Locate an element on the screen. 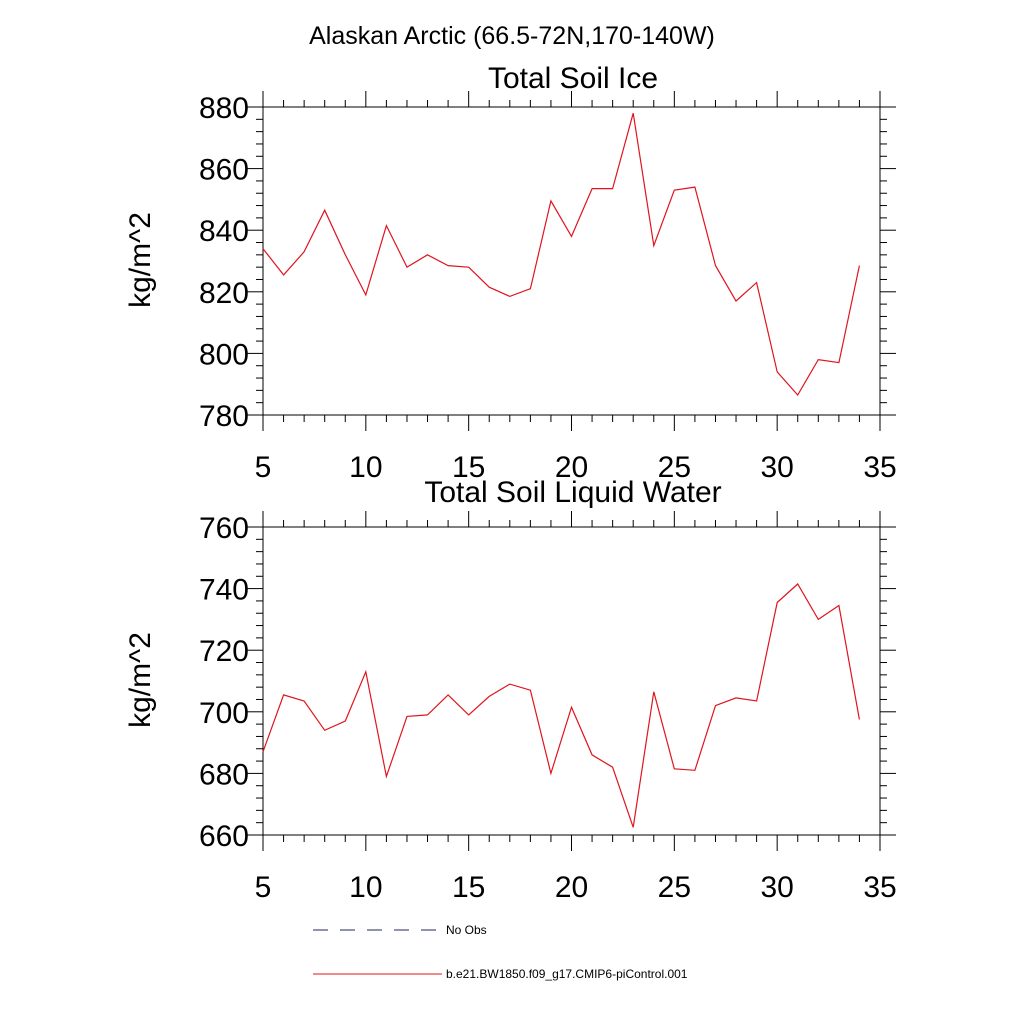  y-tick-label: 820 is located at coordinates (224, 293).